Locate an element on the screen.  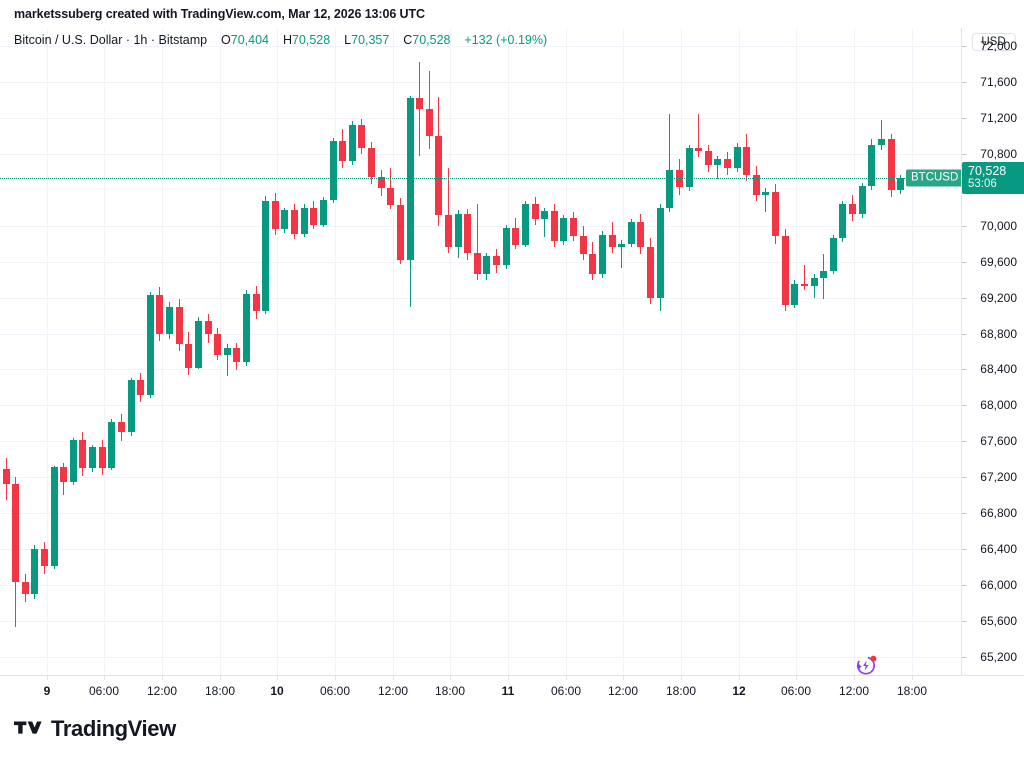
price-tick-label: 67,600 is located at coordinates (998, 441).